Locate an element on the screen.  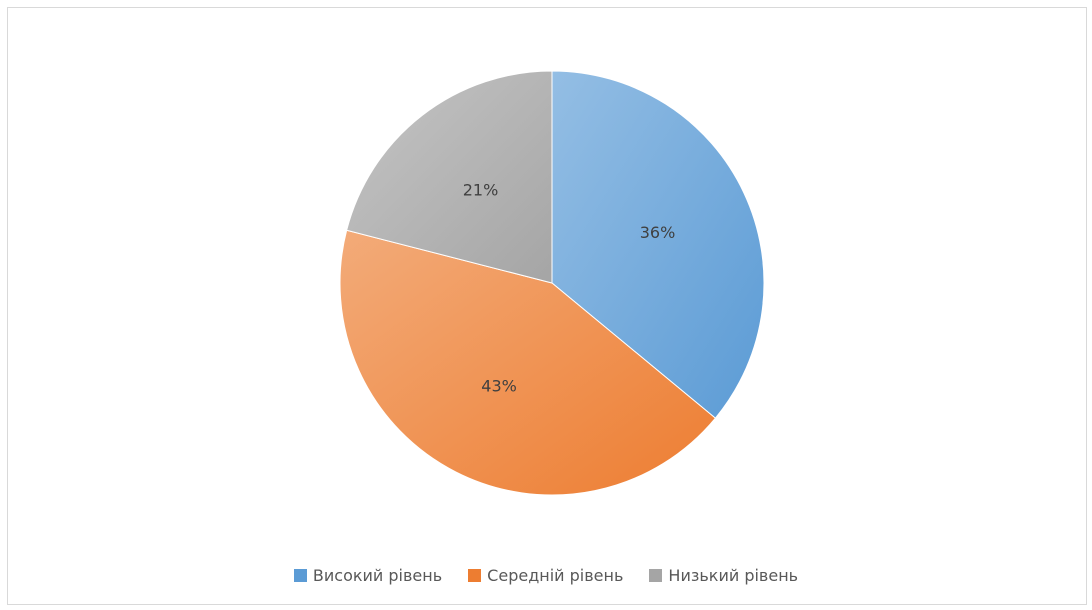
legend-item-high: Високий рівень is located at coordinates (368, 575).